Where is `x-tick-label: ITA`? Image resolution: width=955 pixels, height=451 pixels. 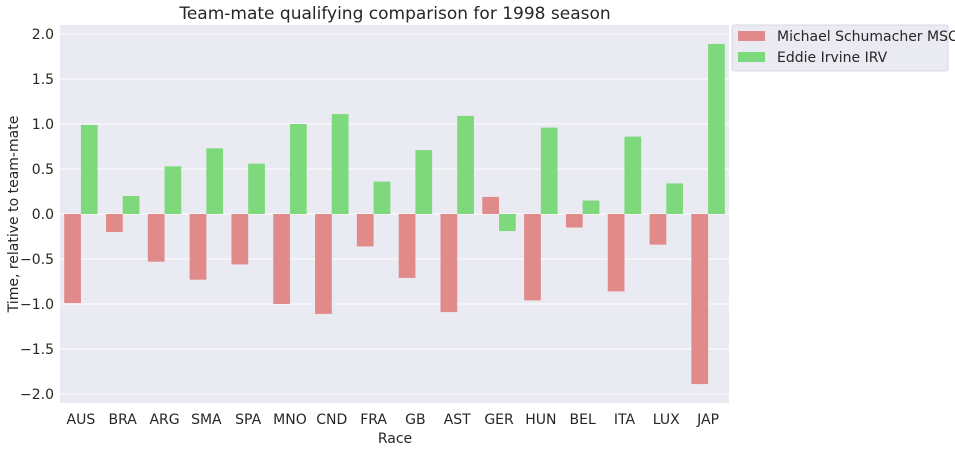
x-tick-label: ITA is located at coordinates (625, 420).